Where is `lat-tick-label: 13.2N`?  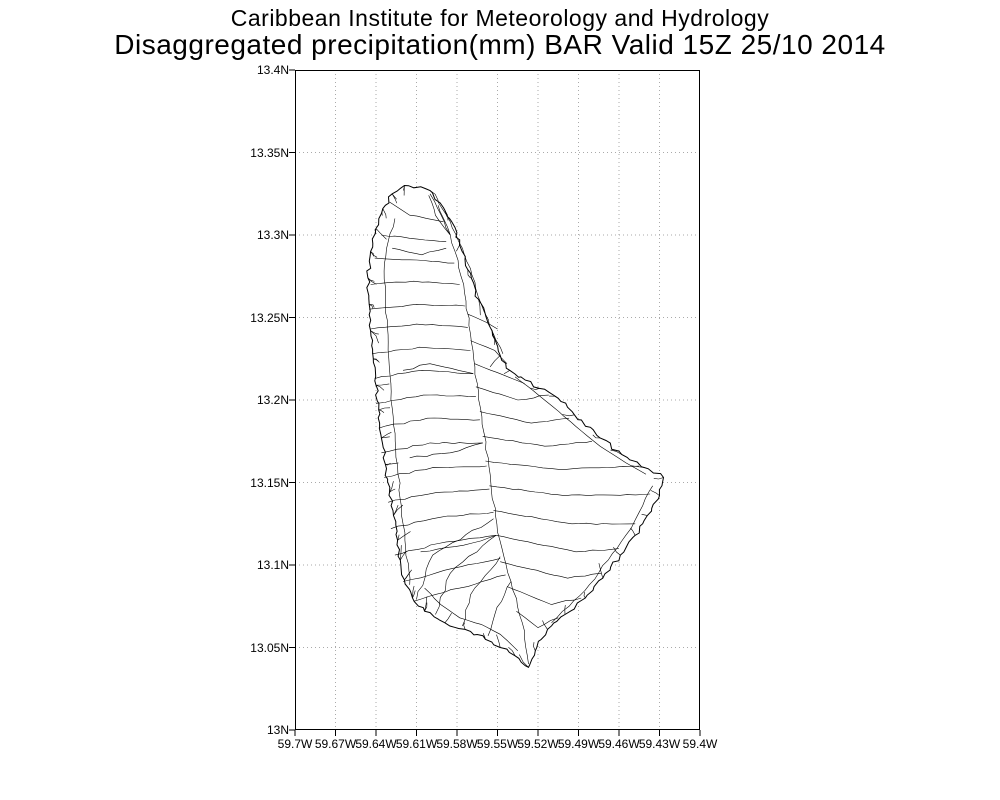 lat-tick-label: 13.2N is located at coordinates (272, 400).